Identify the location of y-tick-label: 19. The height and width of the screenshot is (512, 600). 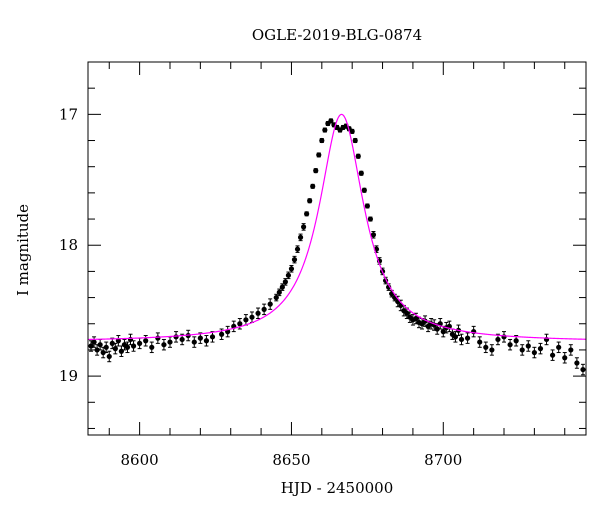
(68, 376).